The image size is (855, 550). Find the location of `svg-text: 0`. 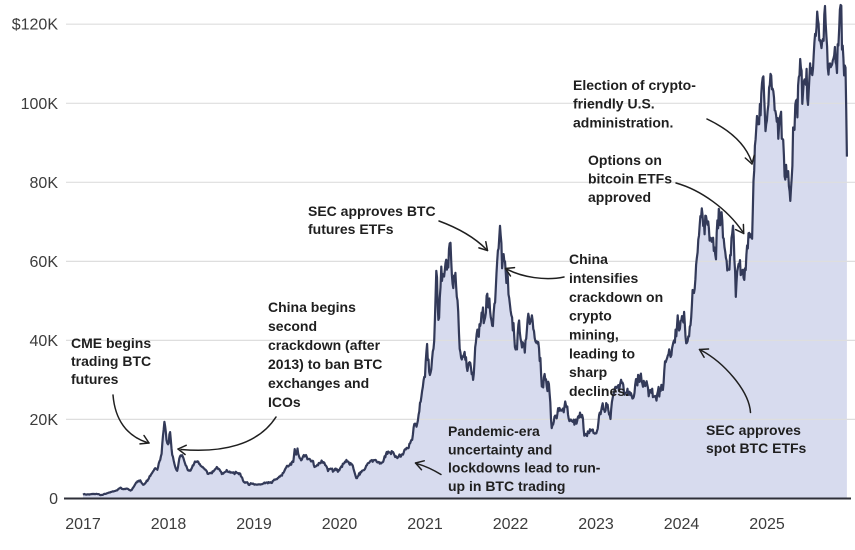

svg-text: 0 is located at coordinates (53, 499).